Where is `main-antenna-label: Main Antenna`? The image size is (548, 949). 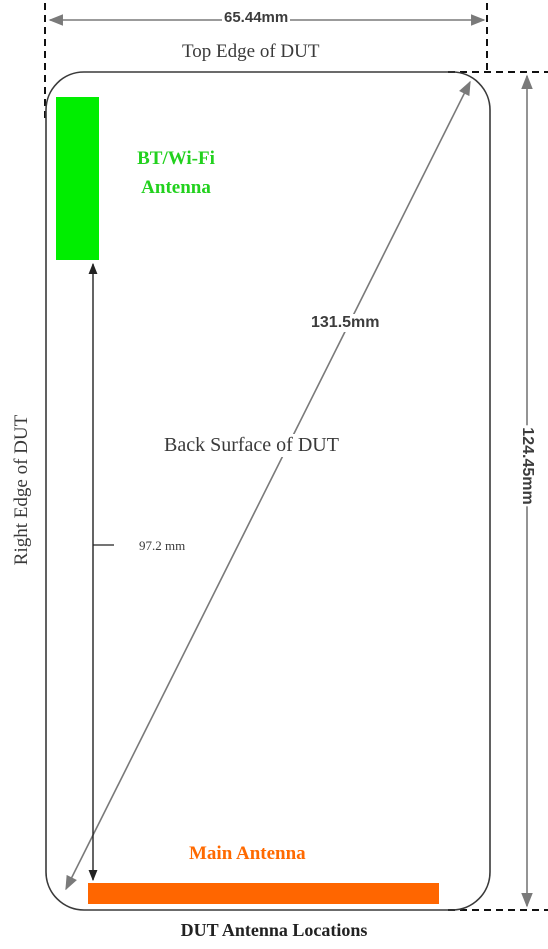 main-antenna-label: Main Antenna is located at coordinates (247, 853).